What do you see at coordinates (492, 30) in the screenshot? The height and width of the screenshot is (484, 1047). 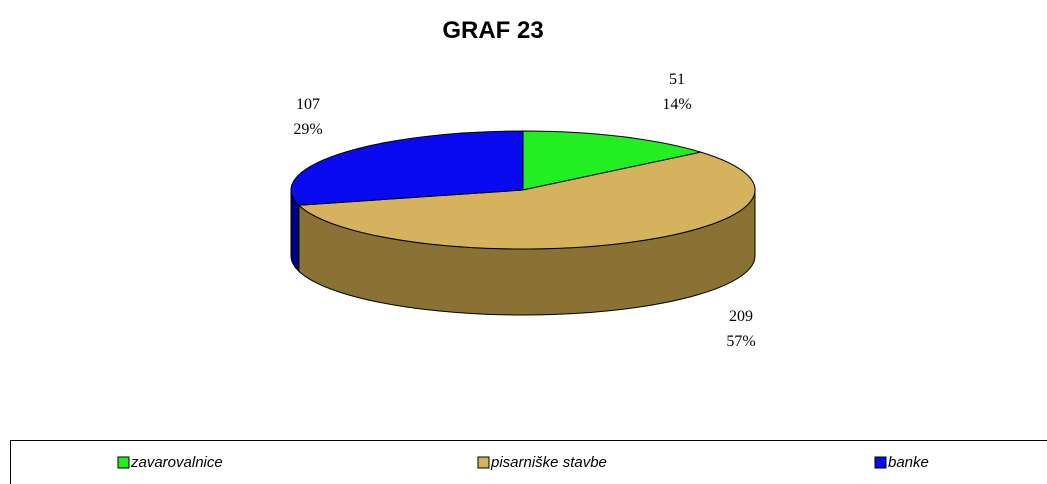 I see `chart-title: GRAF 23` at bounding box center [492, 30].